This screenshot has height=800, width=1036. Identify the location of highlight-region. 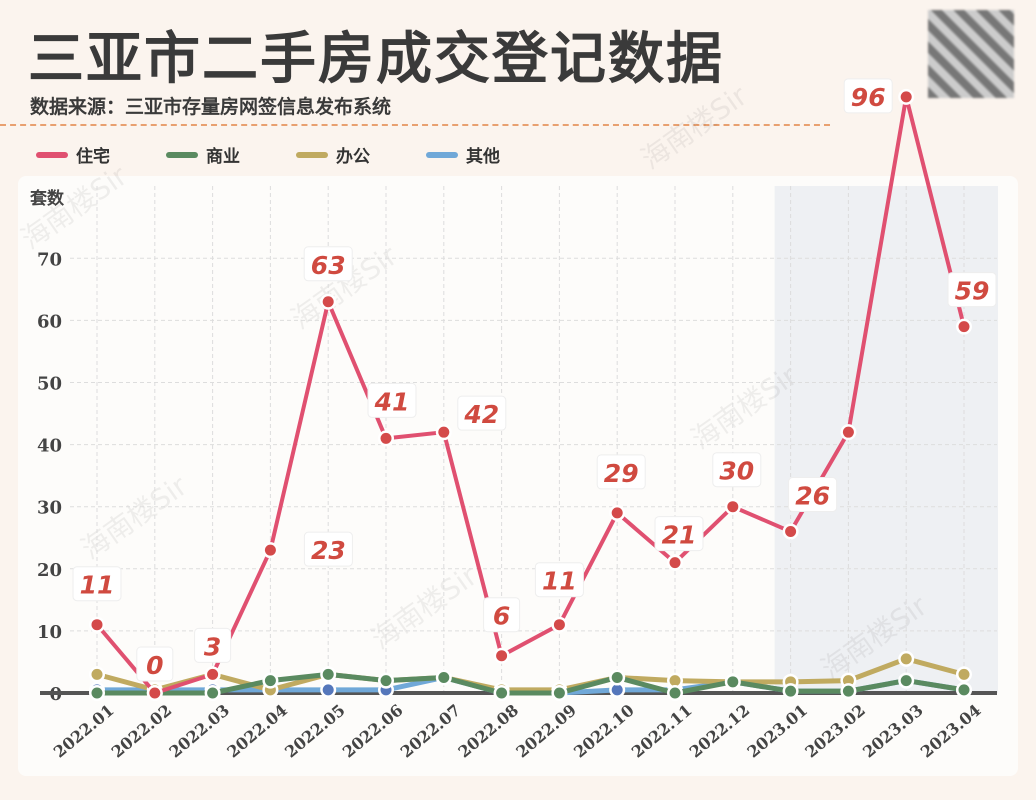
(886, 439).